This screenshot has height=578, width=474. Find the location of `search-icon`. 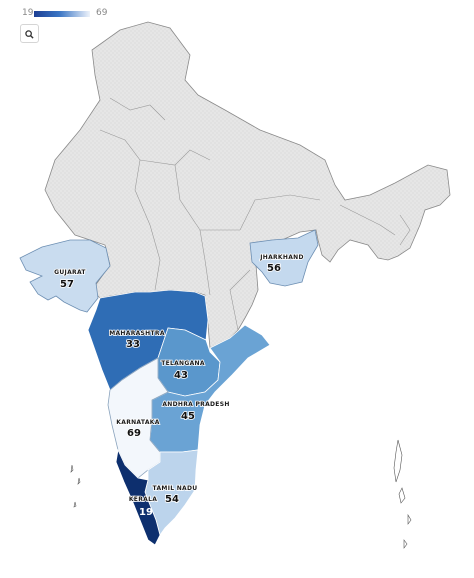

search-icon is located at coordinates (29, 33).